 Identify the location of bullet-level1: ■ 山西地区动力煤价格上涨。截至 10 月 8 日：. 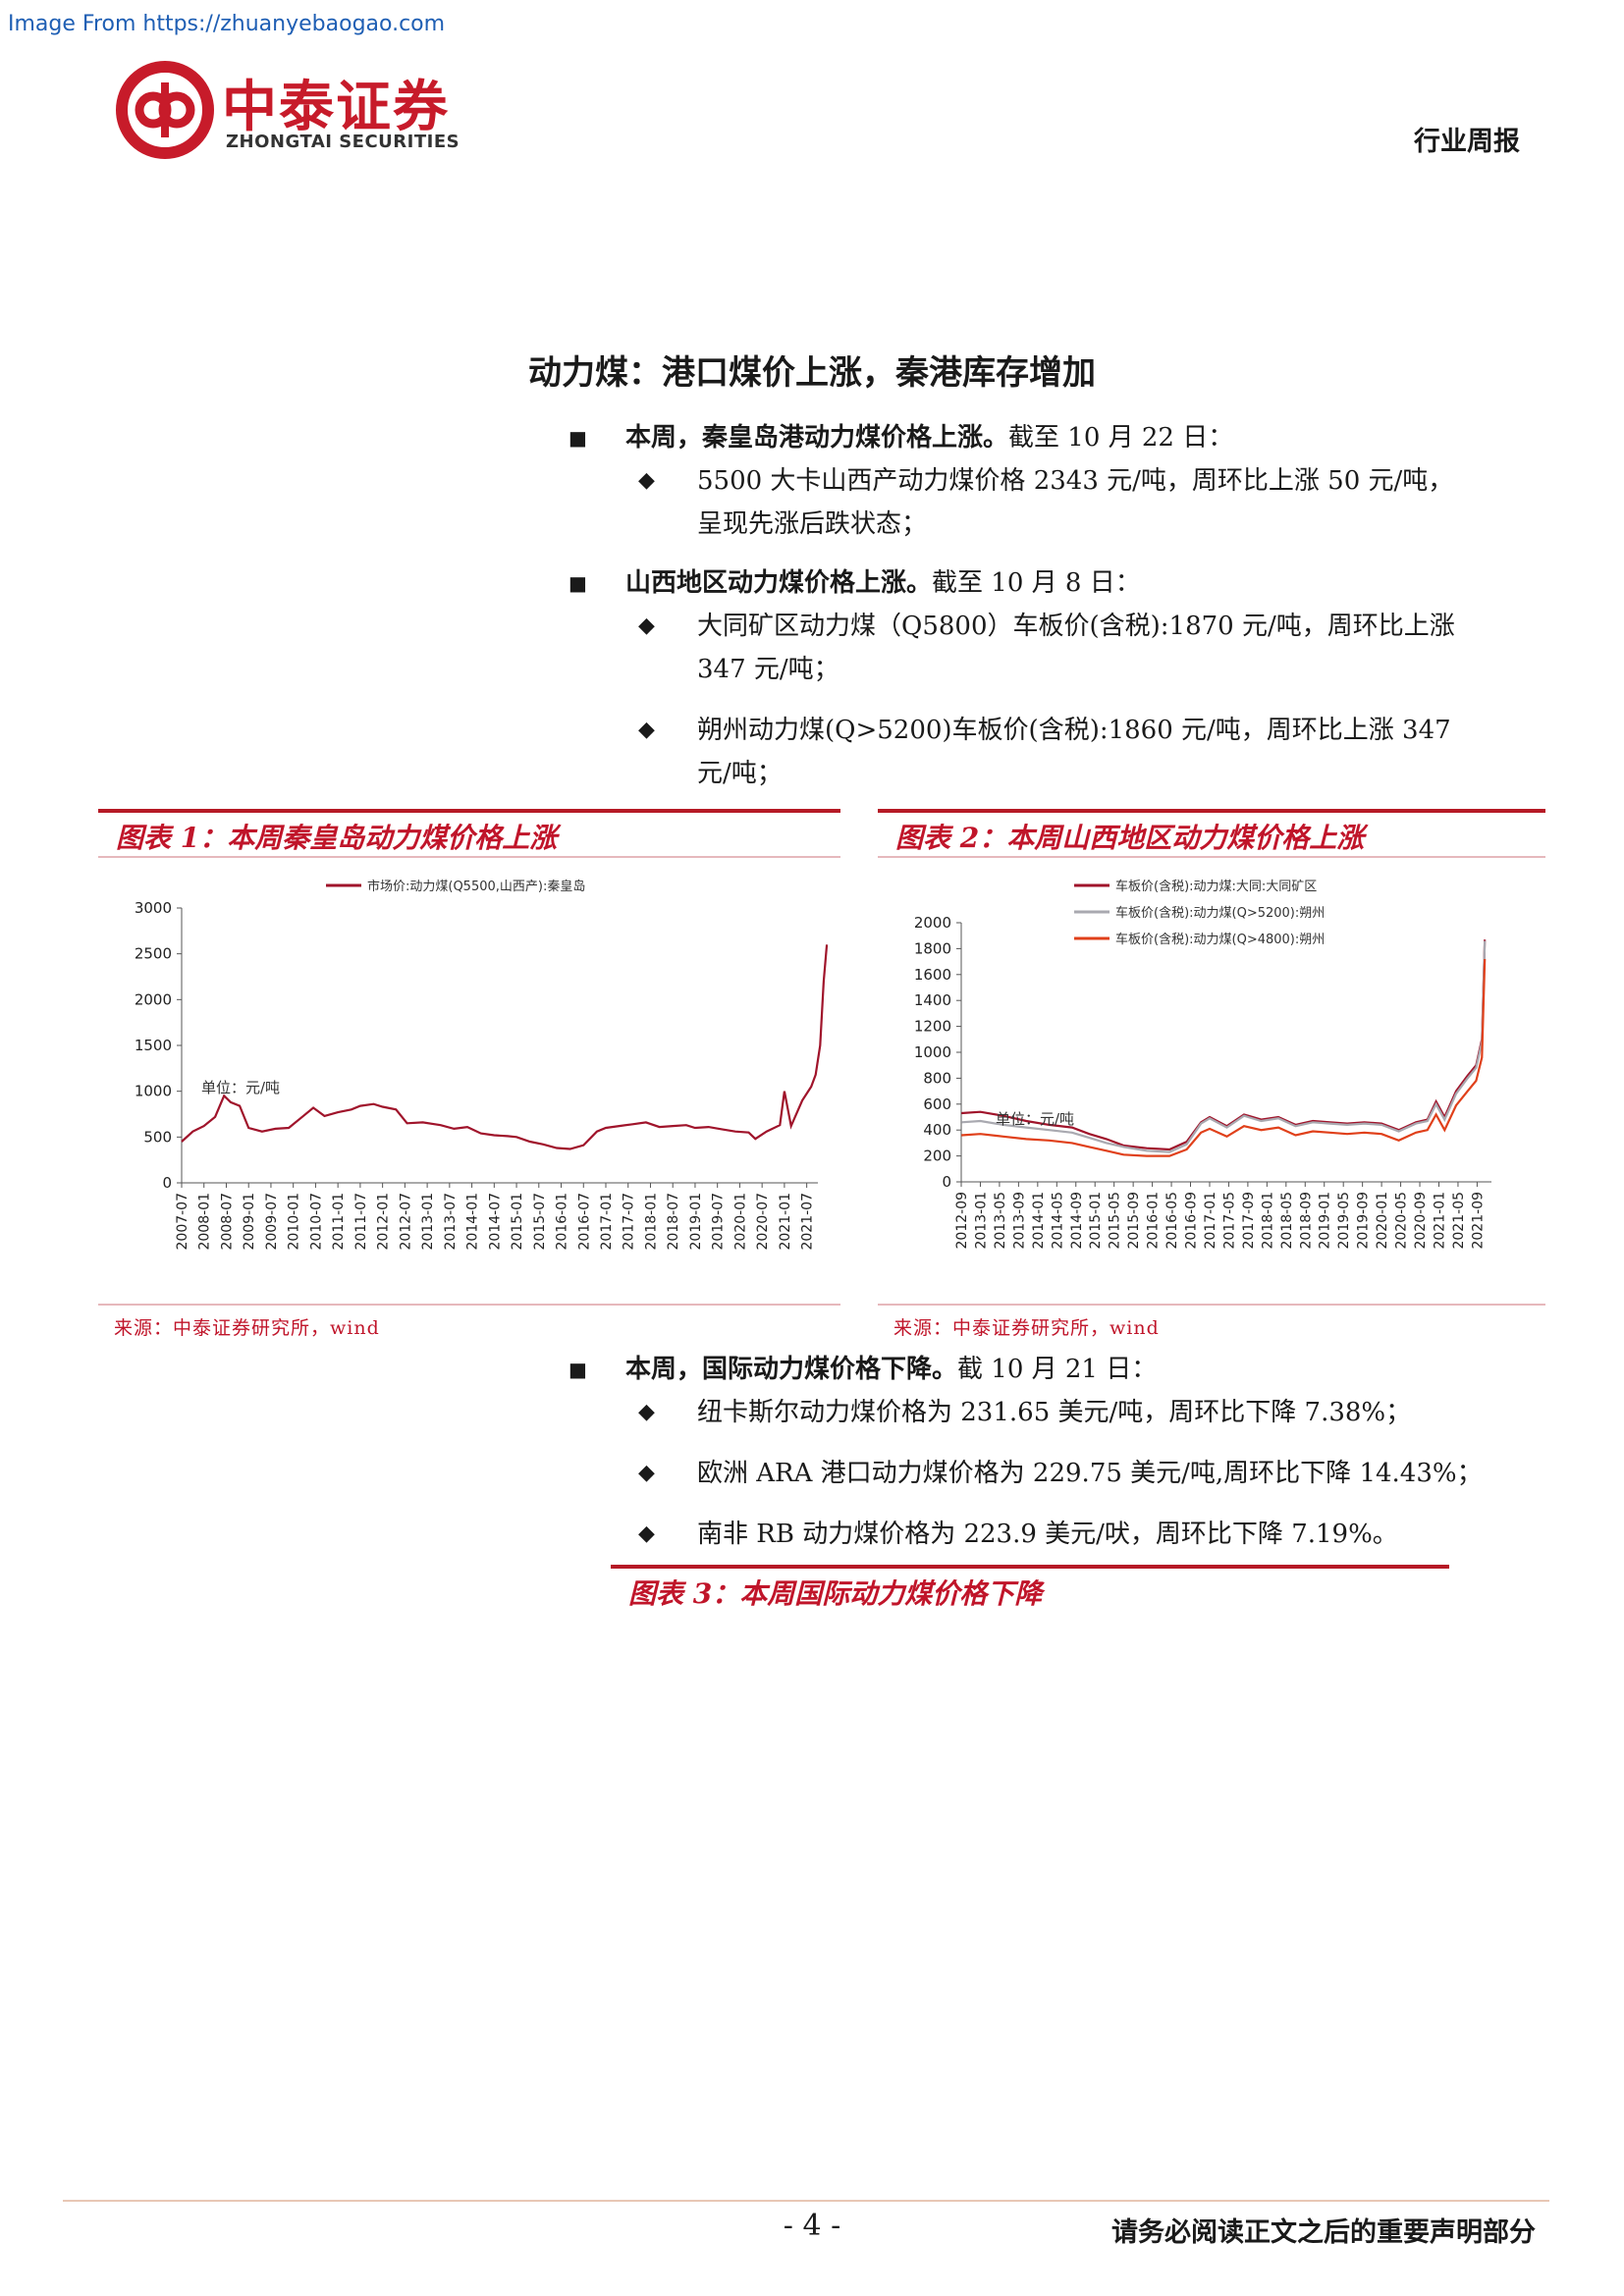
(1055, 583).